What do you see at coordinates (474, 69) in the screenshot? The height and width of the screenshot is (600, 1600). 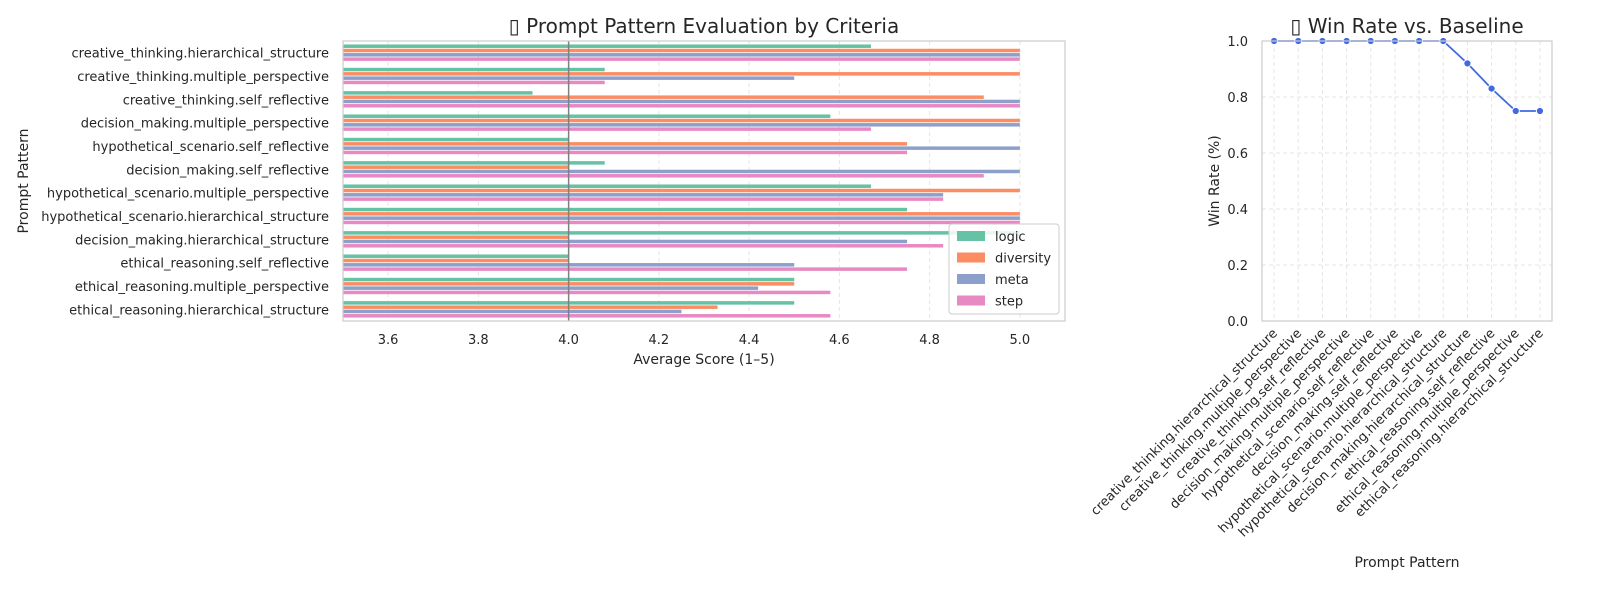 I see `bar-logic-creative-thinking-multiple-perspective` at bounding box center [474, 69].